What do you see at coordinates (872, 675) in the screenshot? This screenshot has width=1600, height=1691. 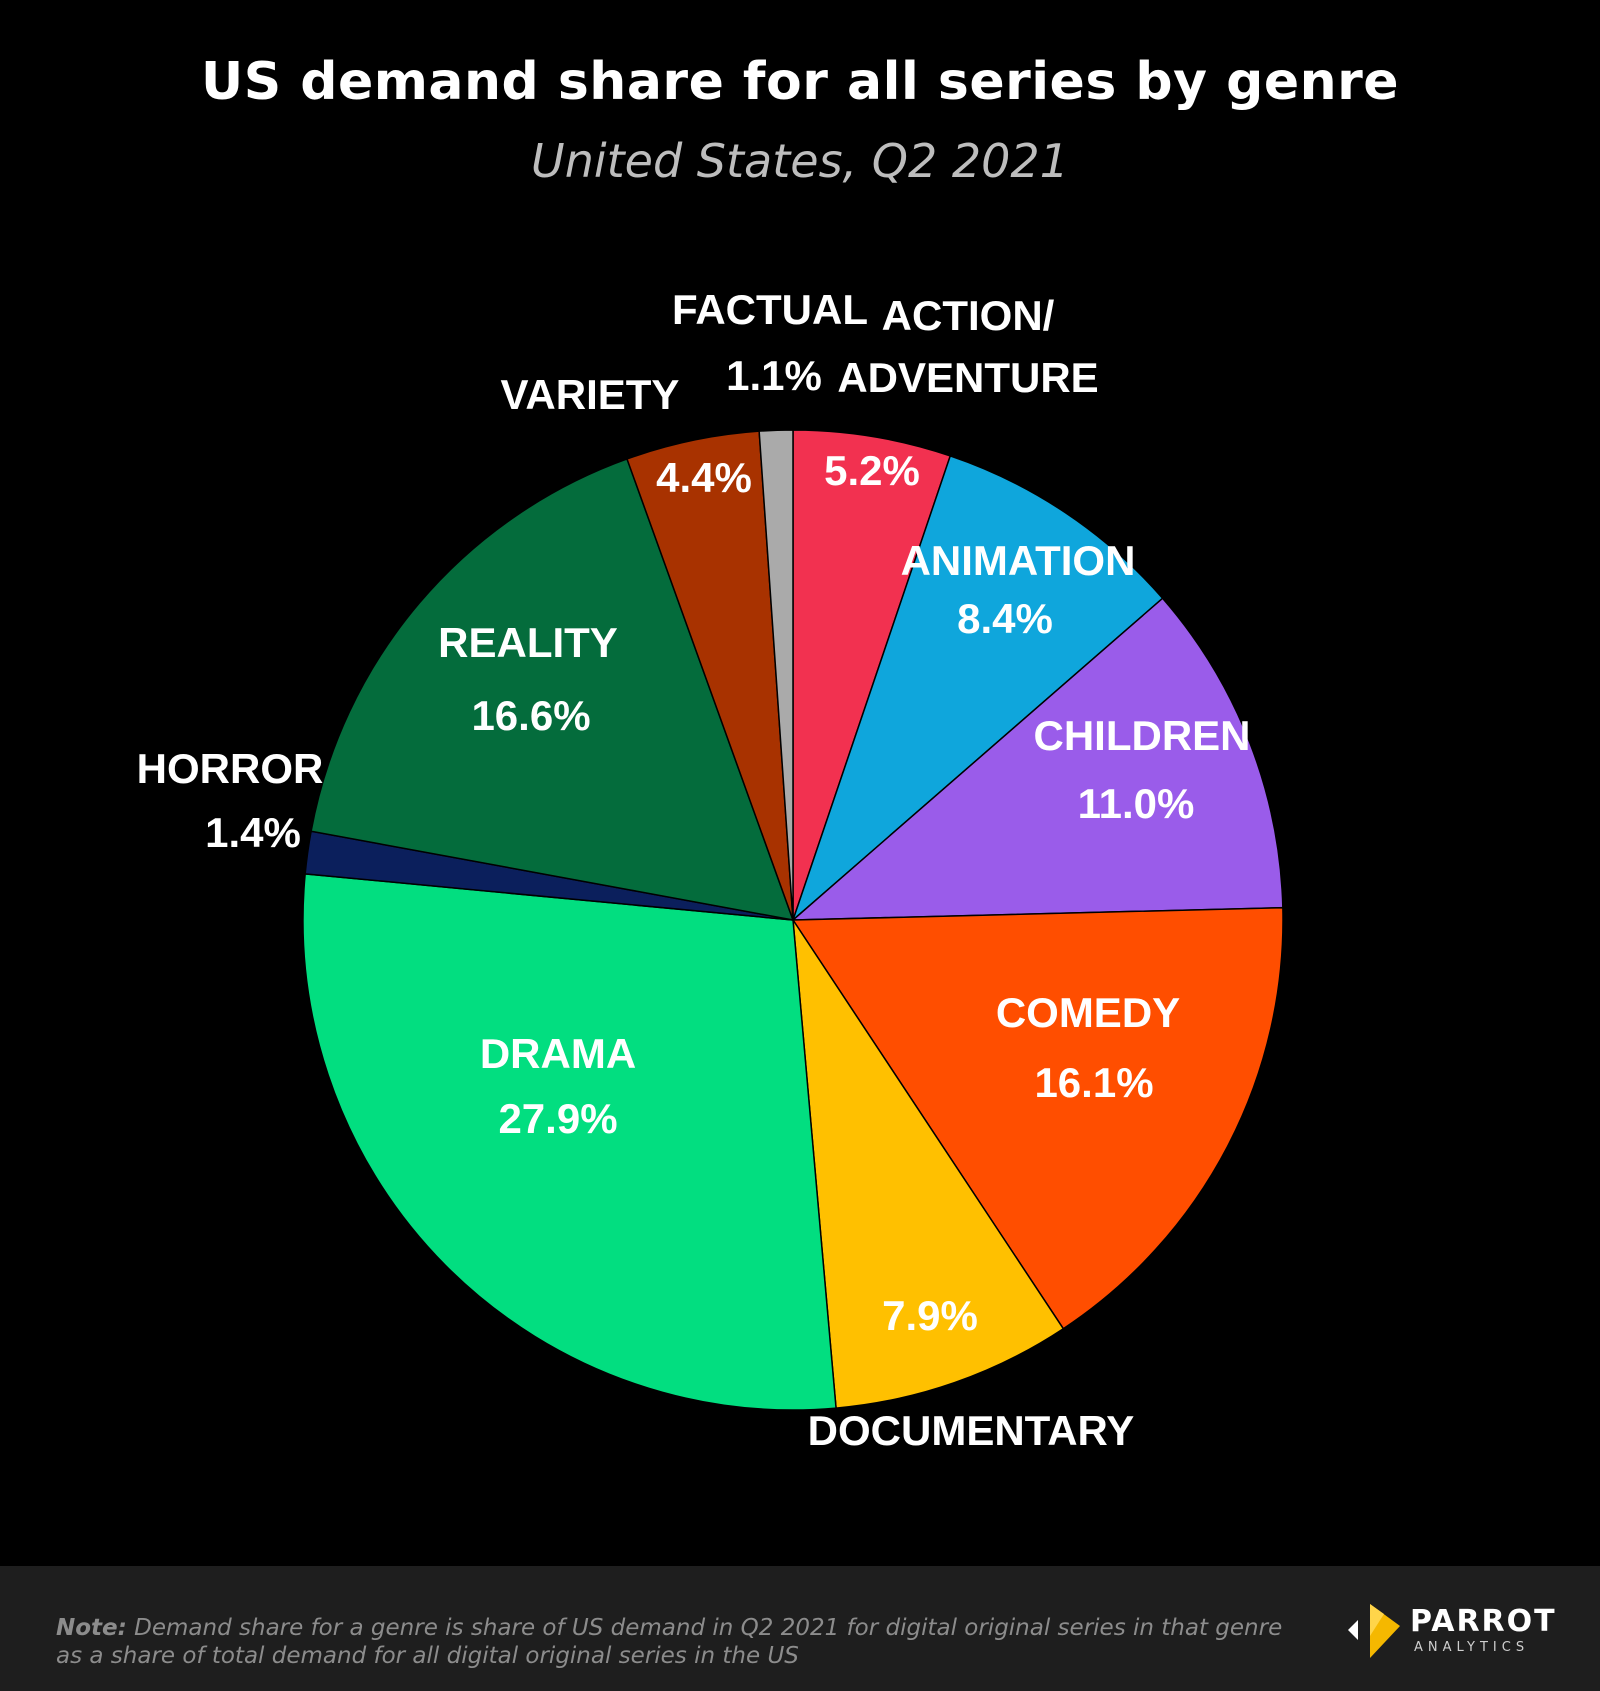 I see `pie-slice-action-adventure` at bounding box center [872, 675].